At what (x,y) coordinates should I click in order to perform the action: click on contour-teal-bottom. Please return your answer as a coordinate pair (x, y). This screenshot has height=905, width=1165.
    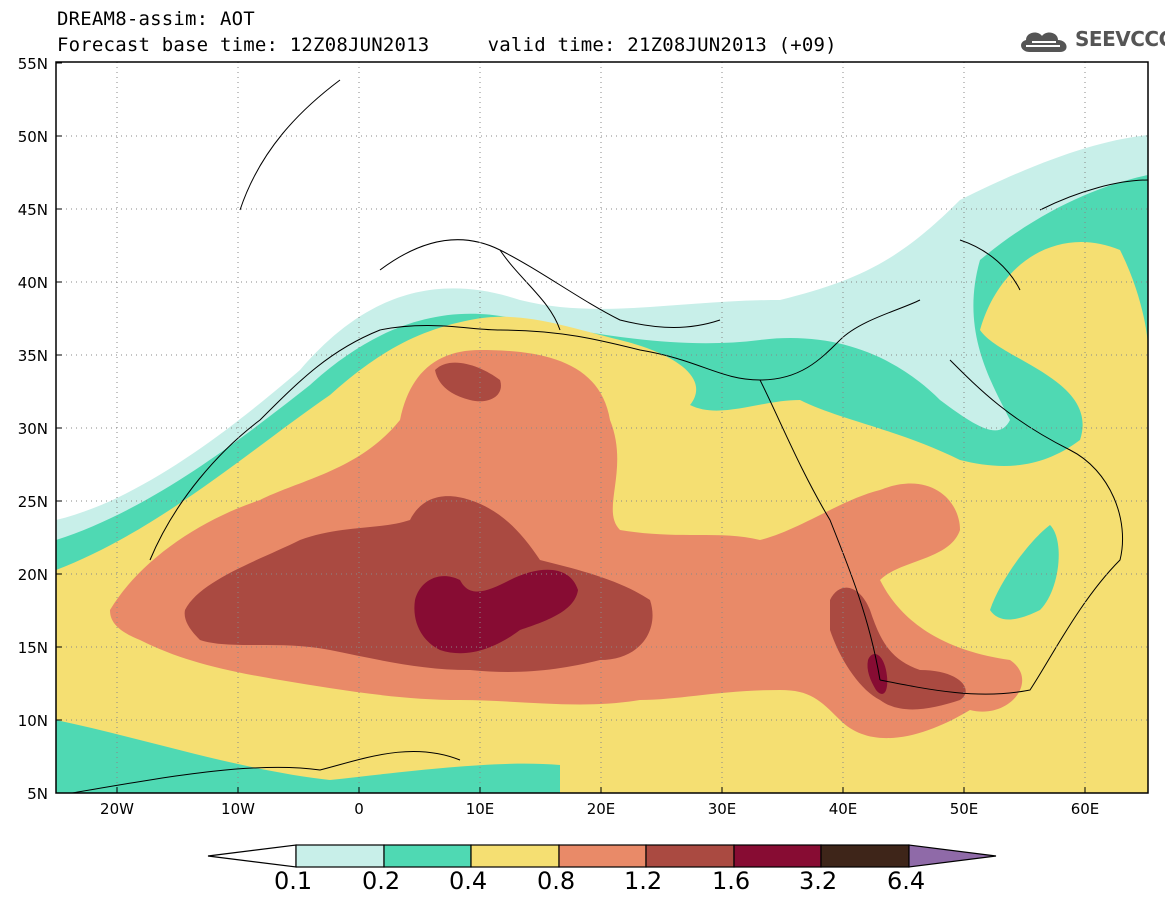
    Looking at the image, I should click on (308, 756).